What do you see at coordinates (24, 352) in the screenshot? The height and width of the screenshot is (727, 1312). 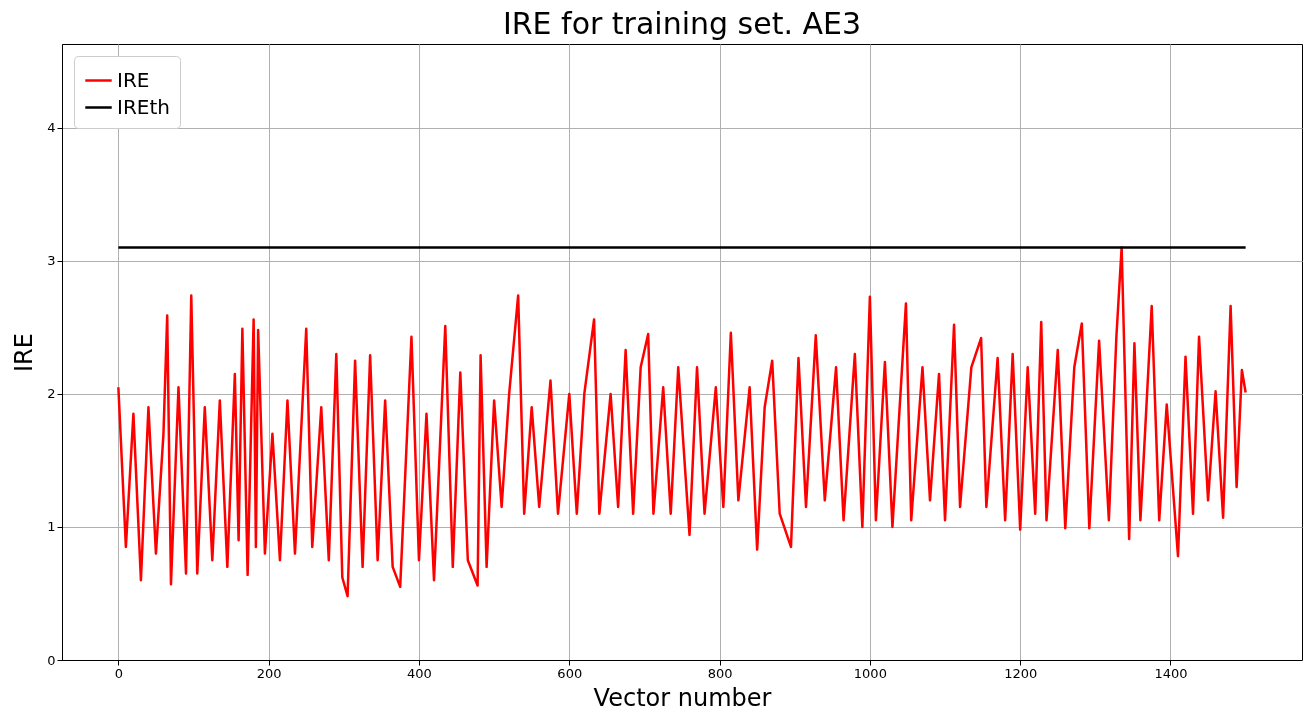 I see `y-axis-title: IRE` at bounding box center [24, 352].